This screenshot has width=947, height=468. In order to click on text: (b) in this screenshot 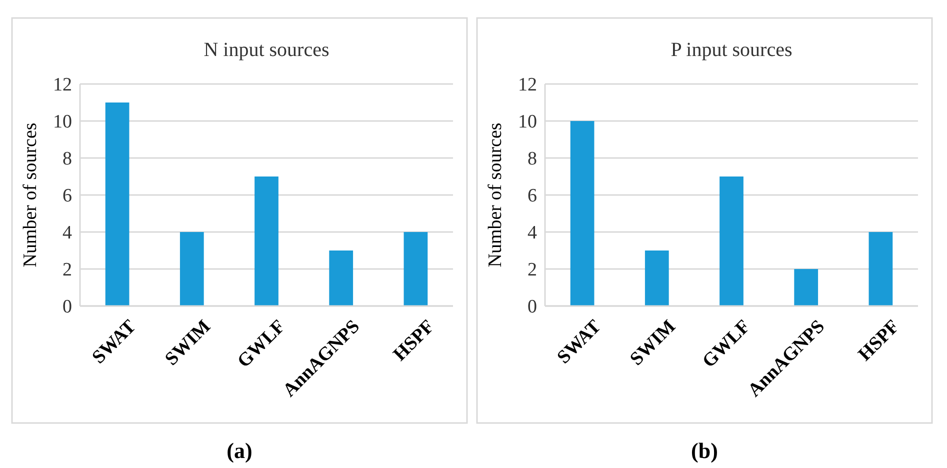, I will do `click(704, 450)`.